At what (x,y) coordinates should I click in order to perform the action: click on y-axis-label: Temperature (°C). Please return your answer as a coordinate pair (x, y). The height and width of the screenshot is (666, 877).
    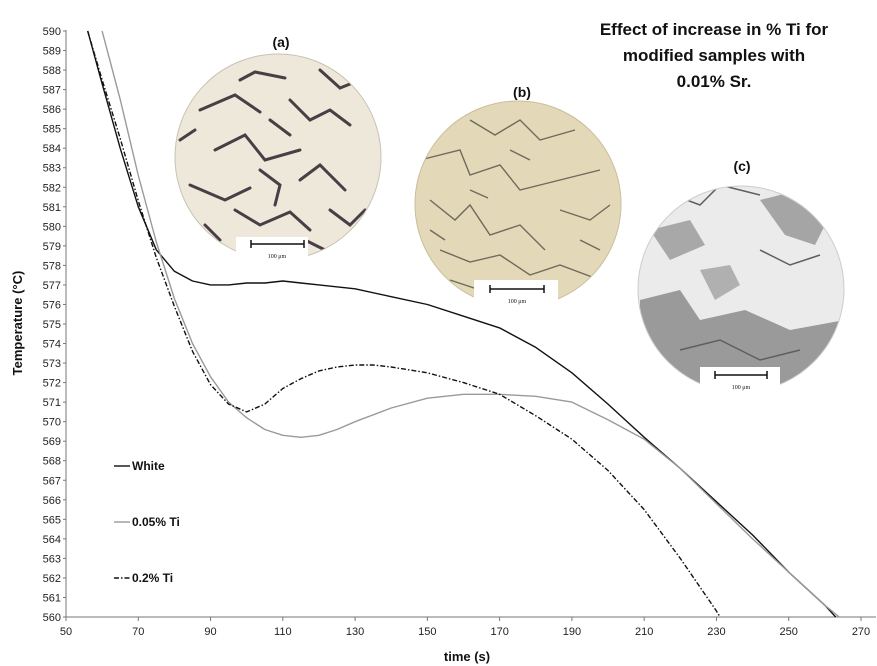
    Looking at the image, I should click on (17, 323).